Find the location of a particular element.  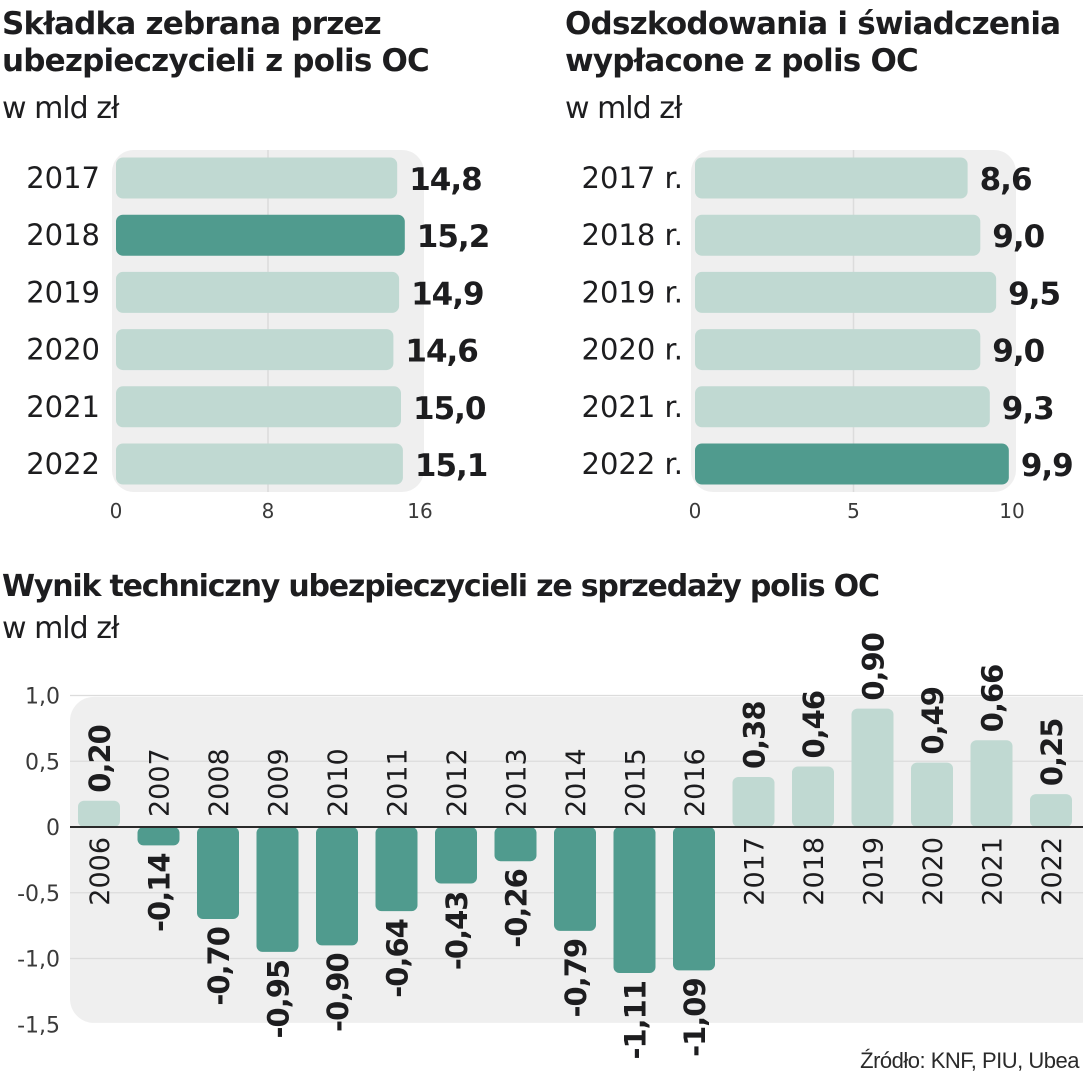

y-tick-label: -1,5 is located at coordinates (38, 1025).